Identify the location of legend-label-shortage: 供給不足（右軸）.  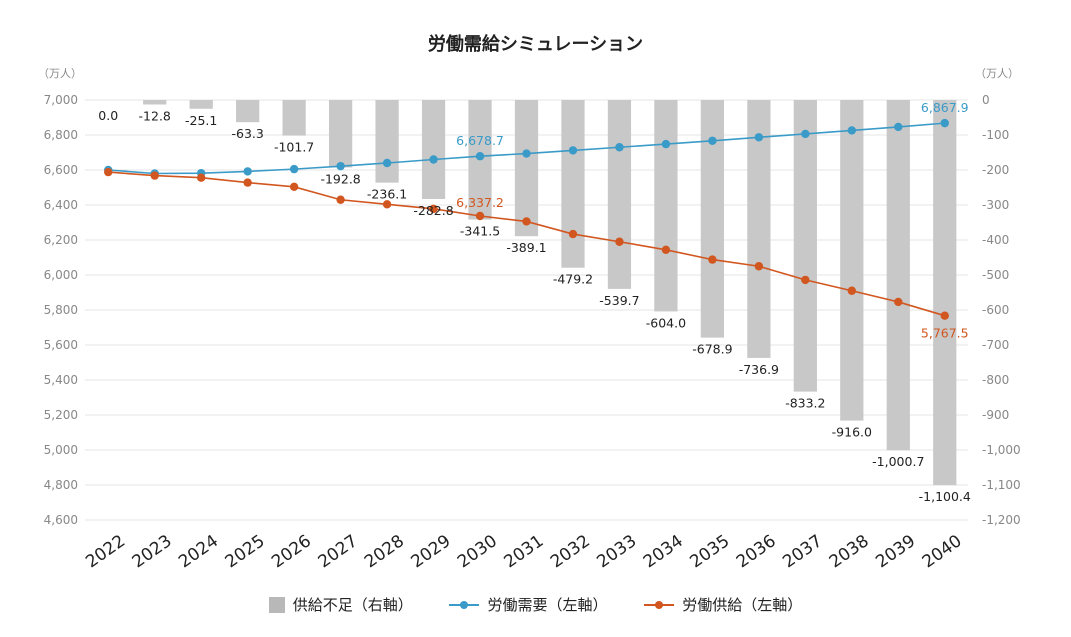
(352, 605).